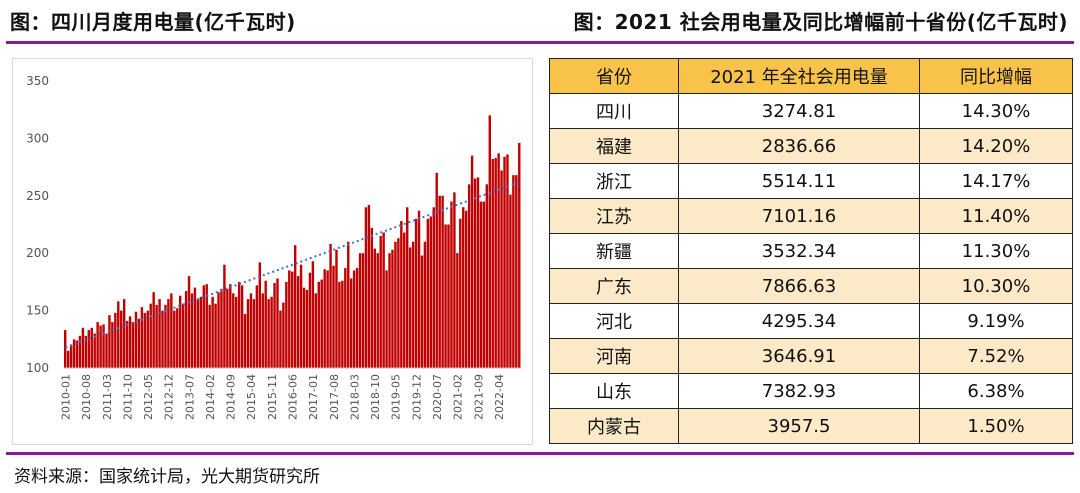  Describe the element at coordinates (148, 397) in the screenshot. I see `x-tick-label: 2012-05` at that location.